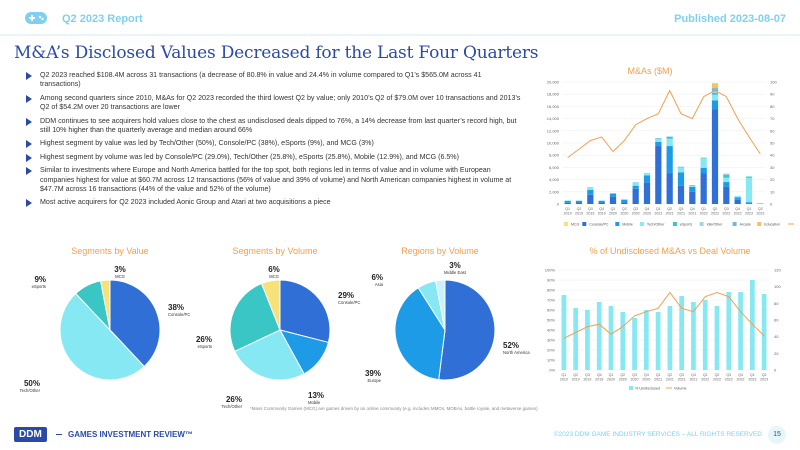 Image resolution: width=800 pixels, height=450 pixels. Describe the element at coordinates (379, 284) in the screenshot. I see `pie-category-label: Asia` at that location.